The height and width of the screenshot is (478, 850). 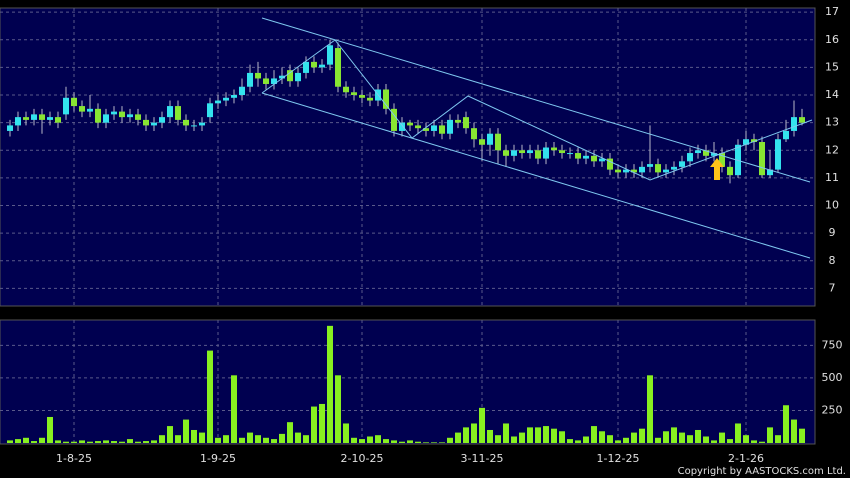 What do you see at coordinates (832, 409) in the screenshot?
I see `volume-tick-label: 250` at bounding box center [832, 409].